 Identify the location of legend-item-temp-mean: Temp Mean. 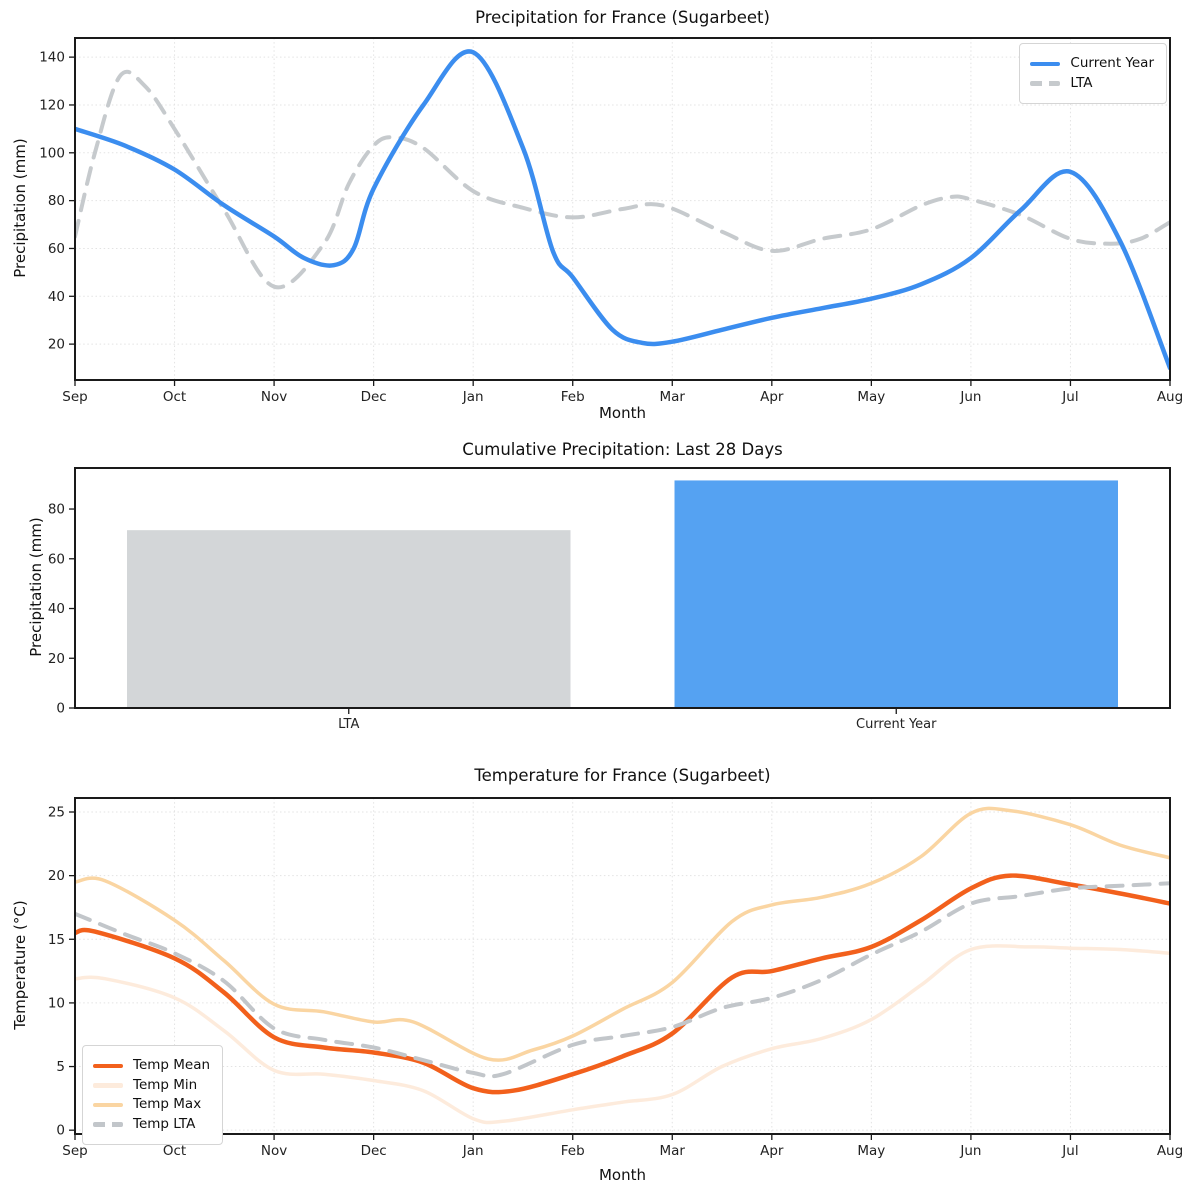
(152, 1065).